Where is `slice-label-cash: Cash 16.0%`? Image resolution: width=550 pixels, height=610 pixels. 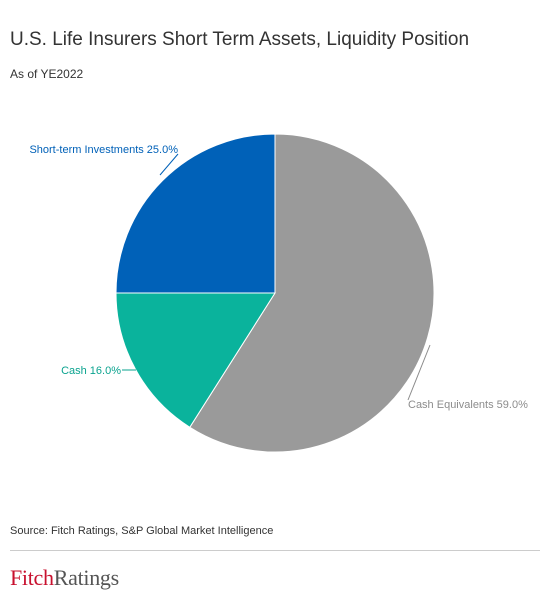 slice-label-cash: Cash 16.0% is located at coordinates (91, 371).